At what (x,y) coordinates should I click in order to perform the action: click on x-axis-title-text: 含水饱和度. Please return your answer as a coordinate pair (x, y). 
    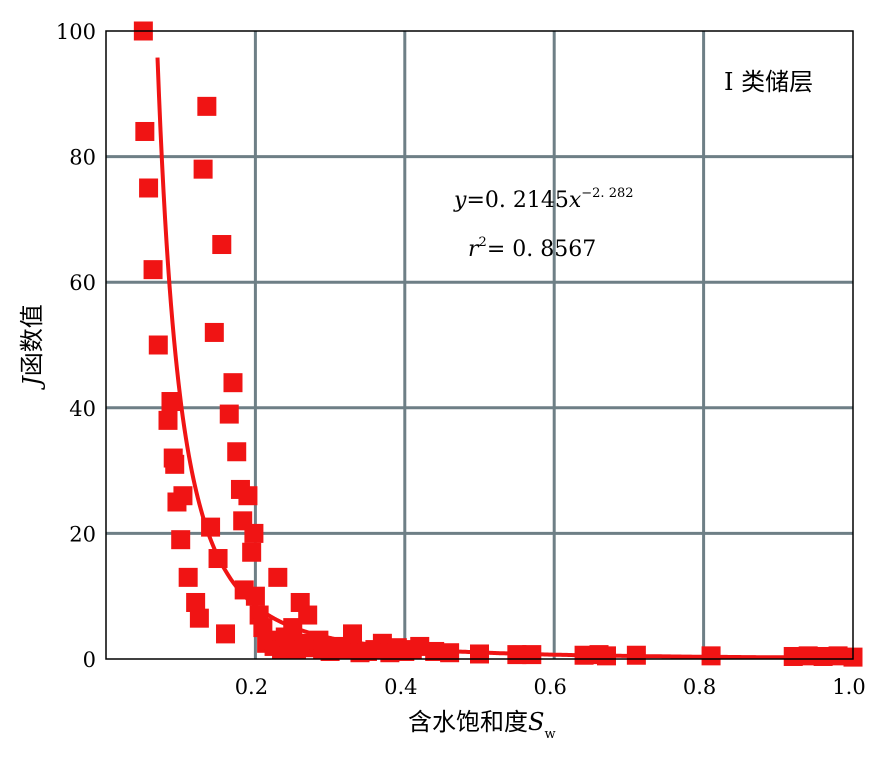
    Looking at the image, I should click on (468, 722).